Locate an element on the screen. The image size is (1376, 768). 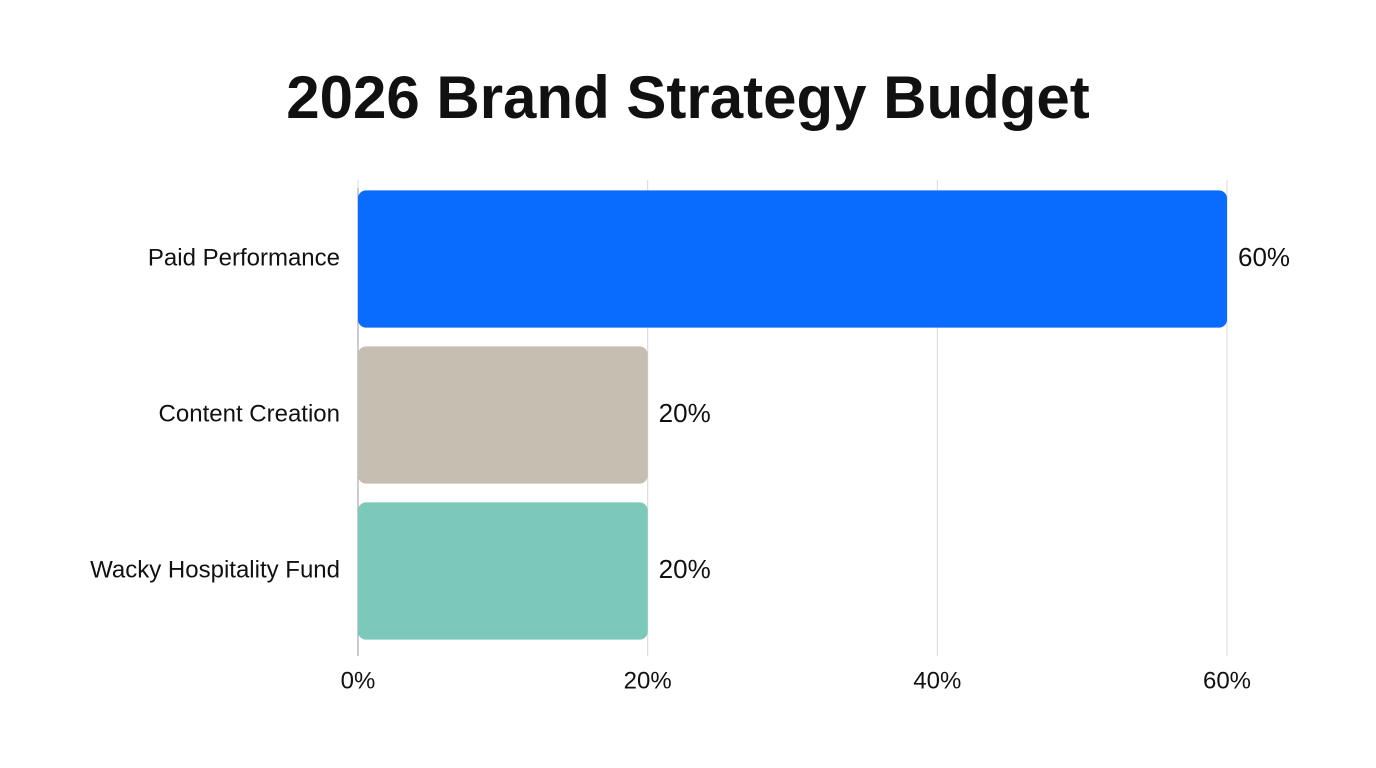
value-label: 60% is located at coordinates (1264, 257).